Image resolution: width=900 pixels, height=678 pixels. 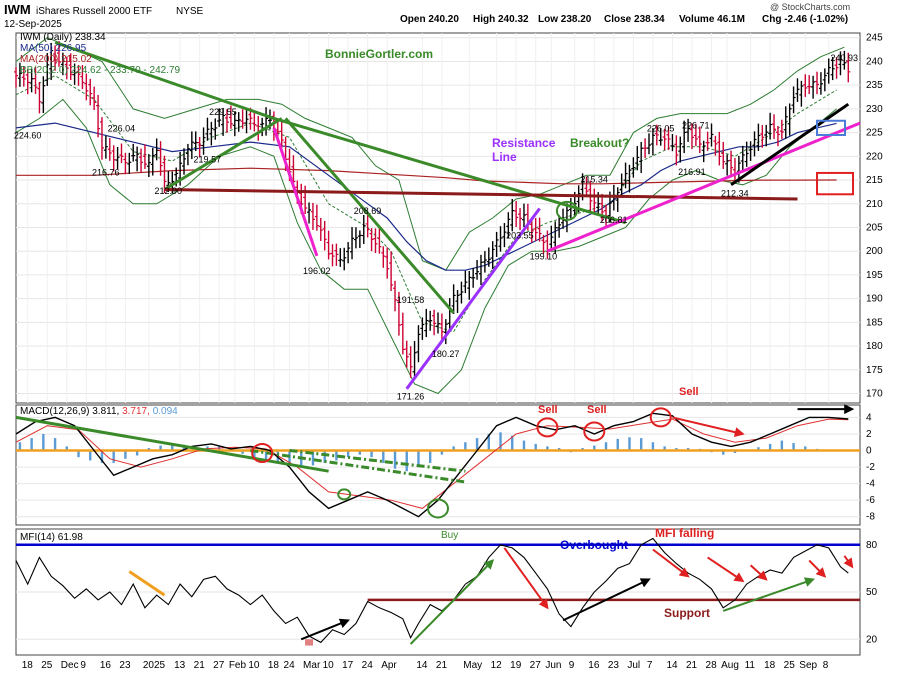 I want to click on ticker-name: iShares Russell 2000 ETF, so click(x=94, y=11).